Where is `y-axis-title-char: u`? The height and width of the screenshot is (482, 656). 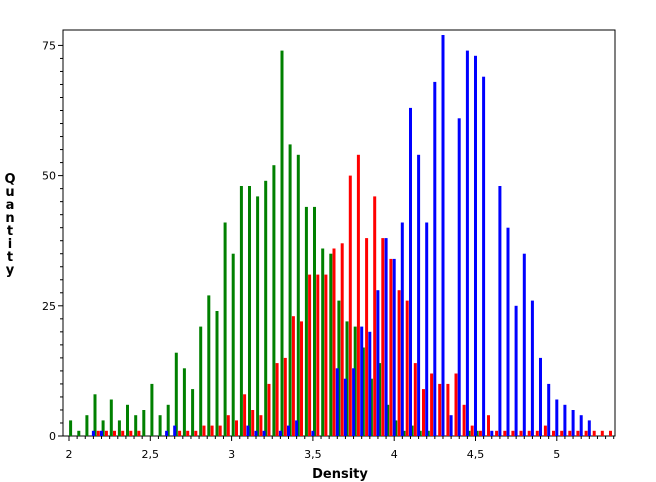
y-axis-title-char: u is located at coordinates (9, 192).